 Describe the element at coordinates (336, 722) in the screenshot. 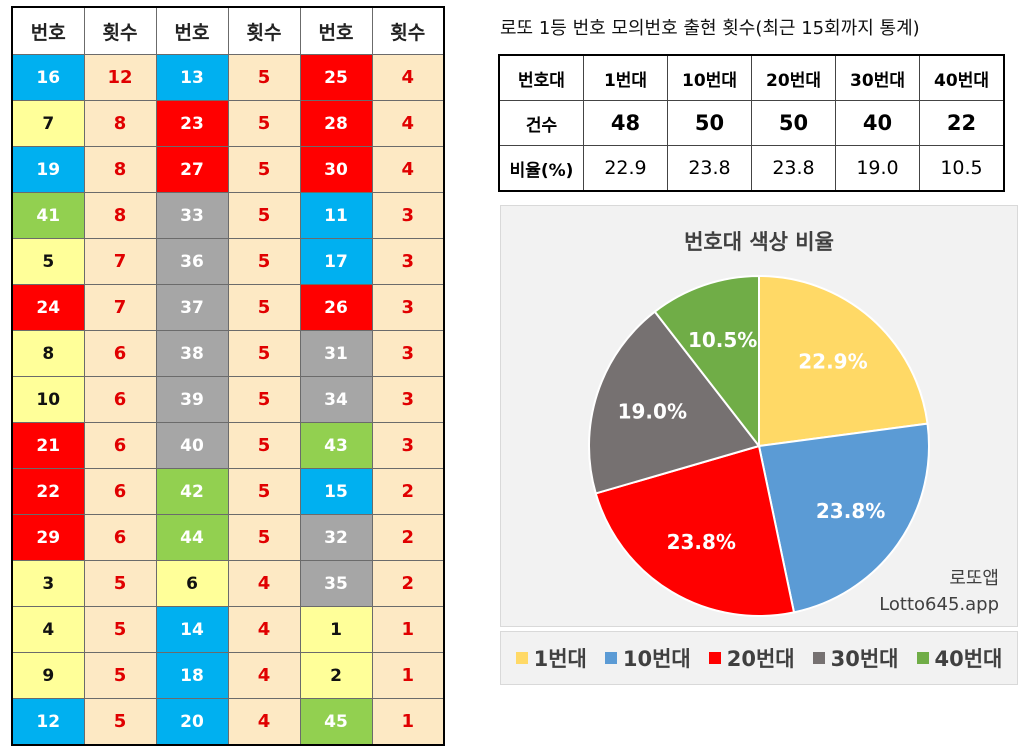

I see `lotto-number-cell: 45` at that location.